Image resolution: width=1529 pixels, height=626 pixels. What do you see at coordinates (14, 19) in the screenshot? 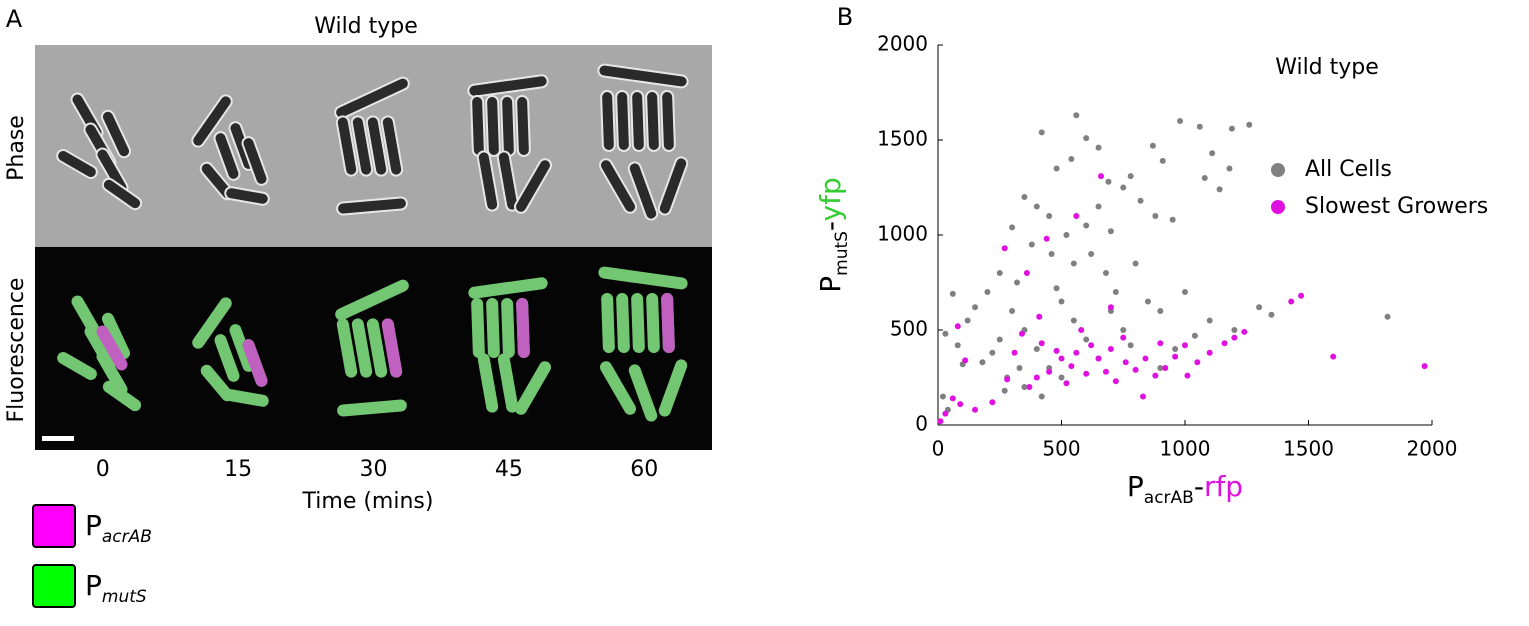
I see `panel-label: A` at bounding box center [14, 19].